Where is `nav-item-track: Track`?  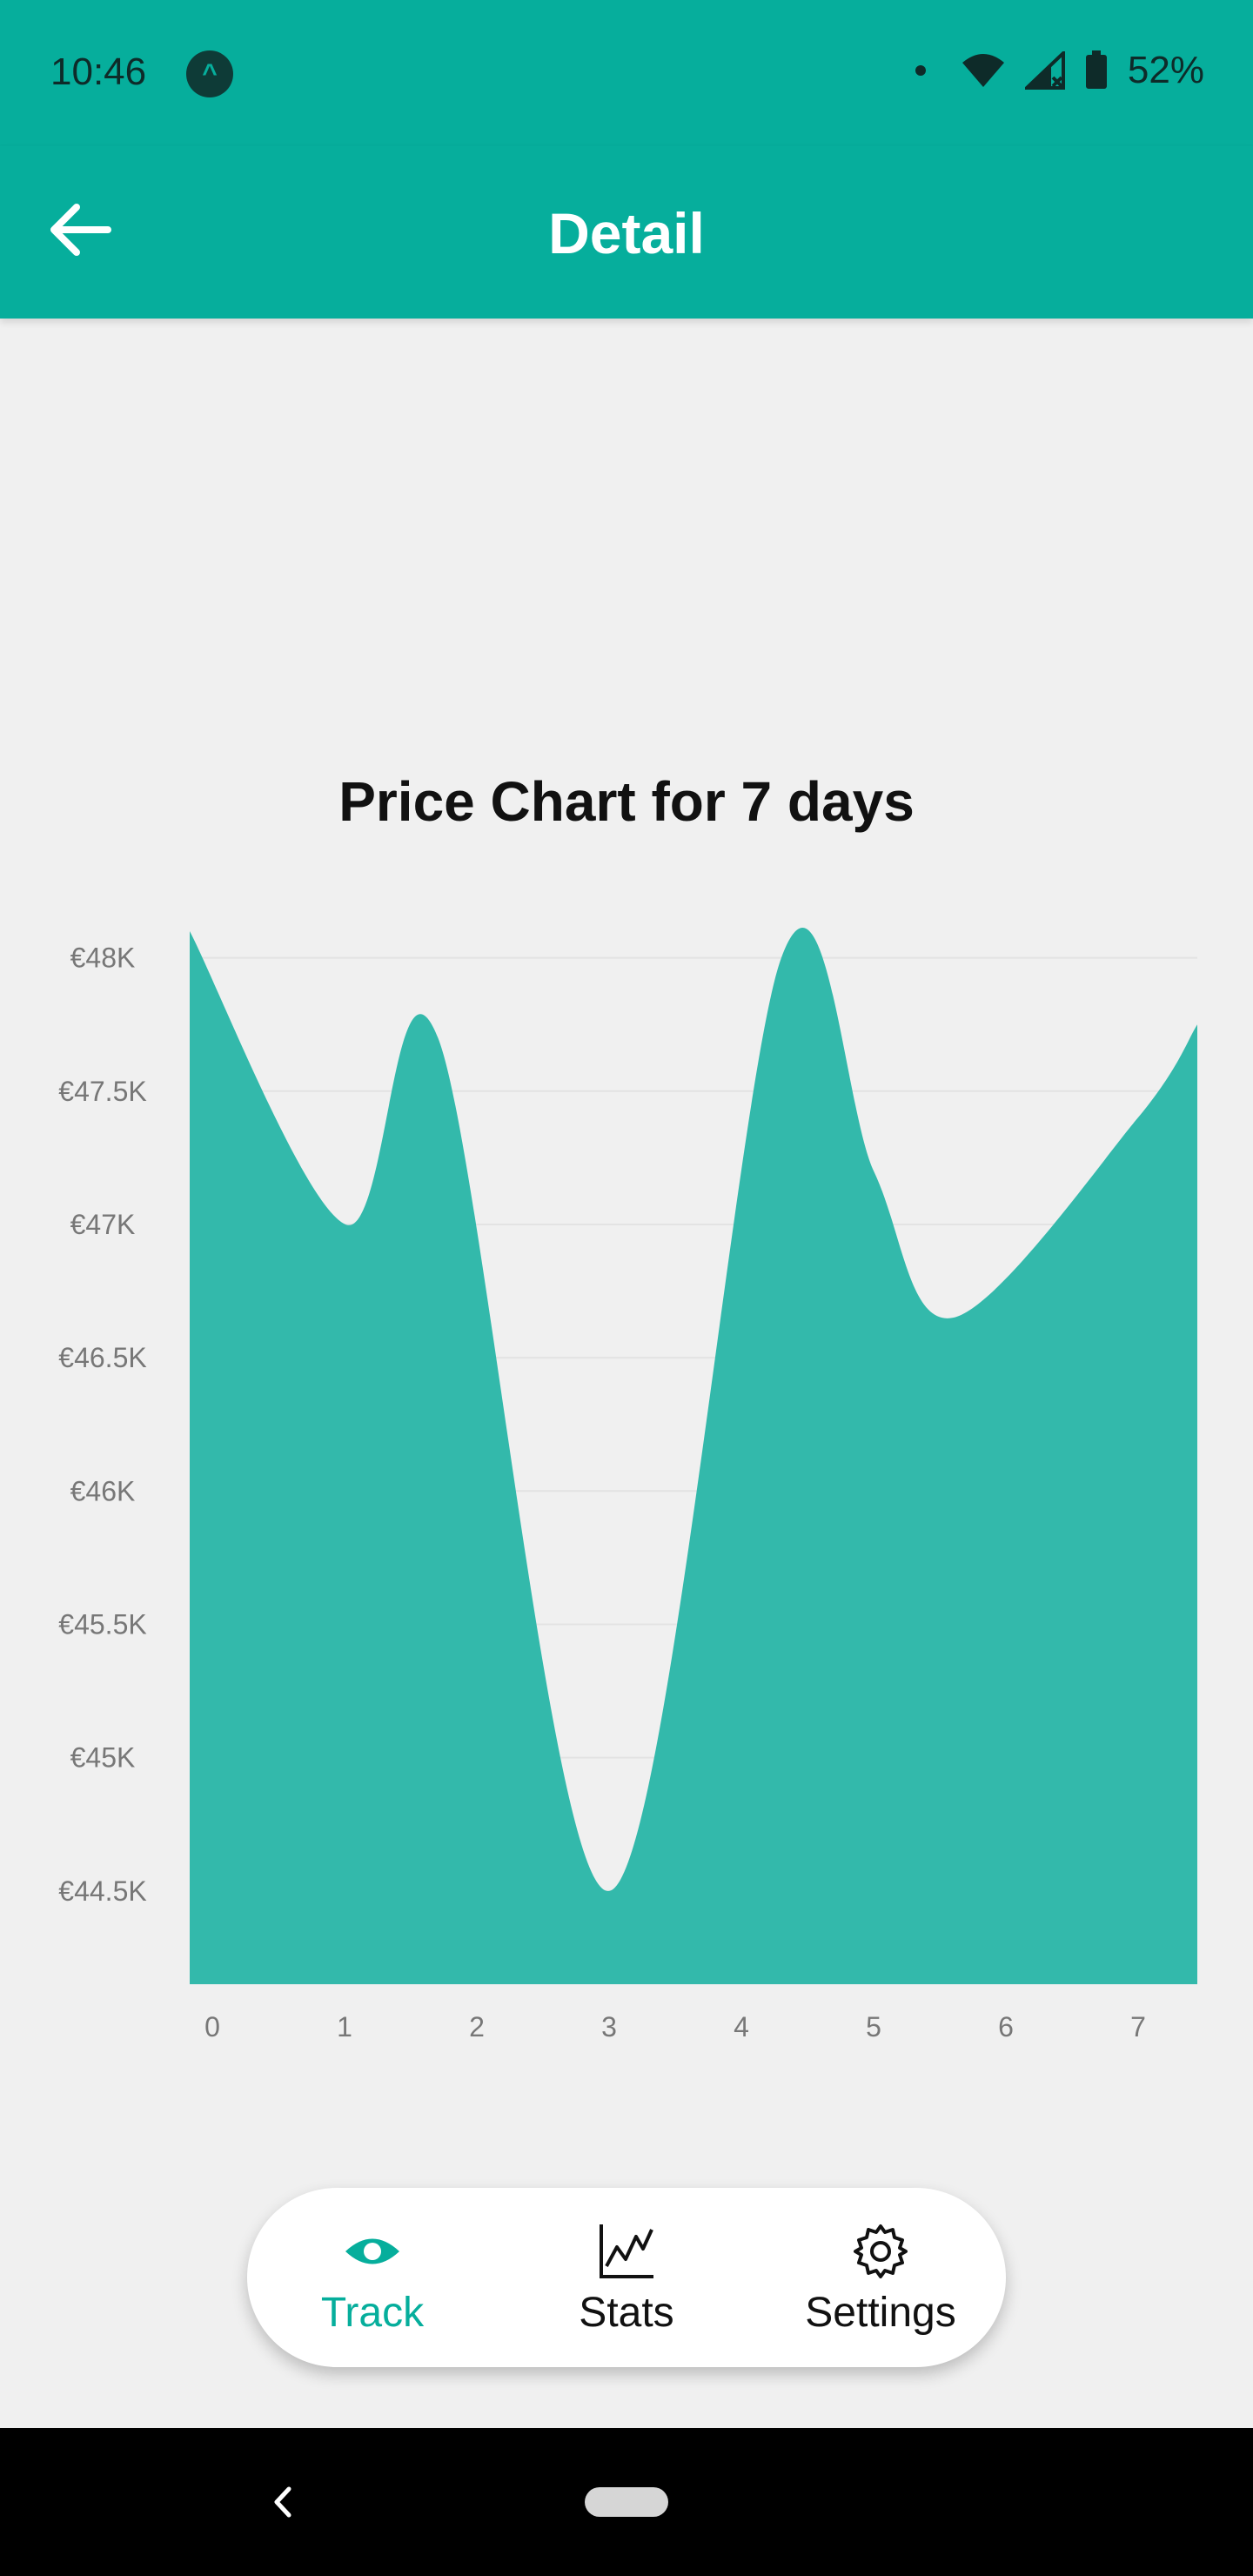
nav-item-track: Track is located at coordinates (372, 2277).